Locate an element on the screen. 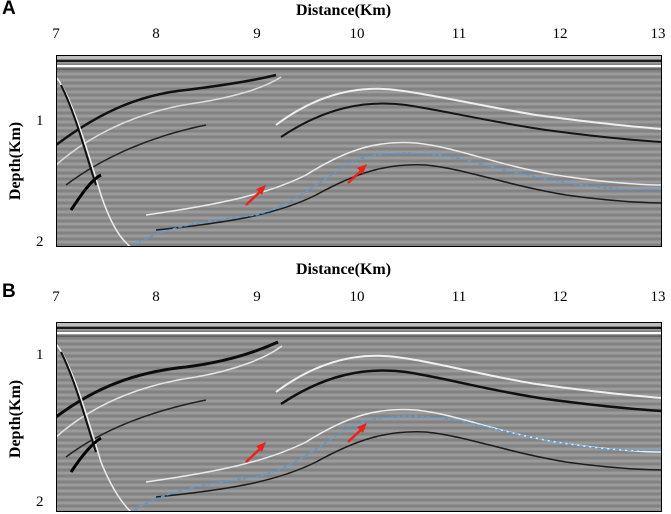 The width and height of the screenshot is (671, 514). panel-a-xtick: 13 is located at coordinates (658, 34).